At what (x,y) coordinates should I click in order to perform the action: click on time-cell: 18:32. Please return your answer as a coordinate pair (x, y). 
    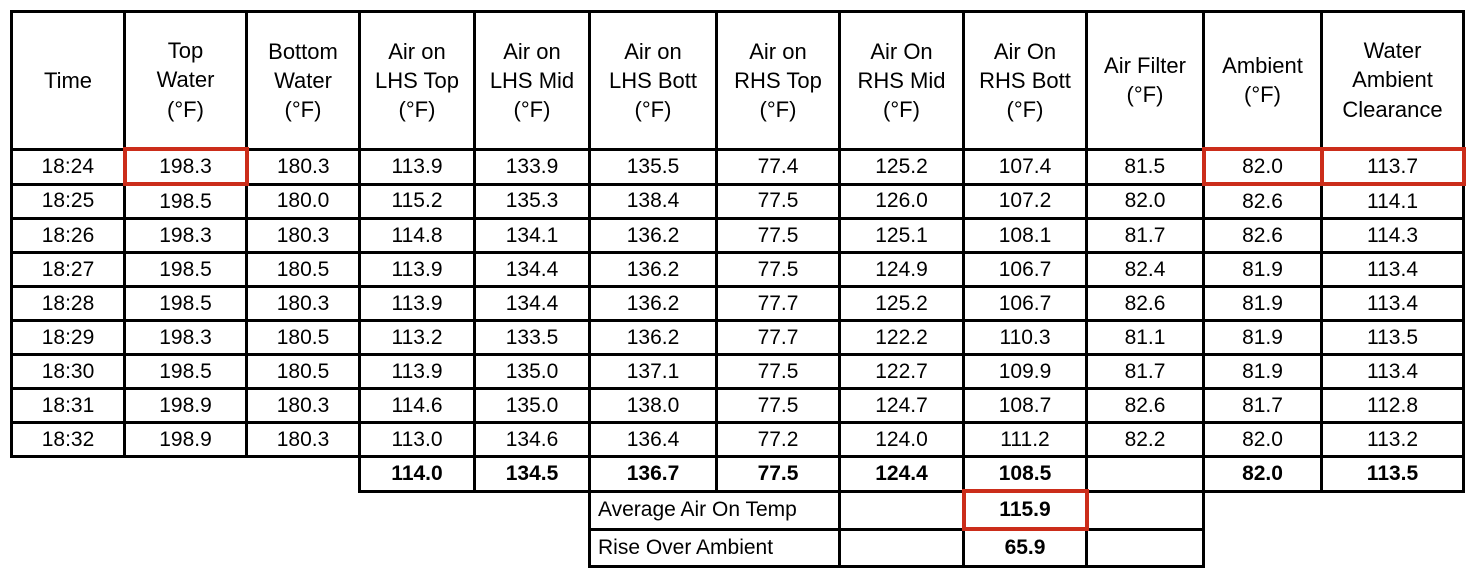
    Looking at the image, I should click on (68, 439).